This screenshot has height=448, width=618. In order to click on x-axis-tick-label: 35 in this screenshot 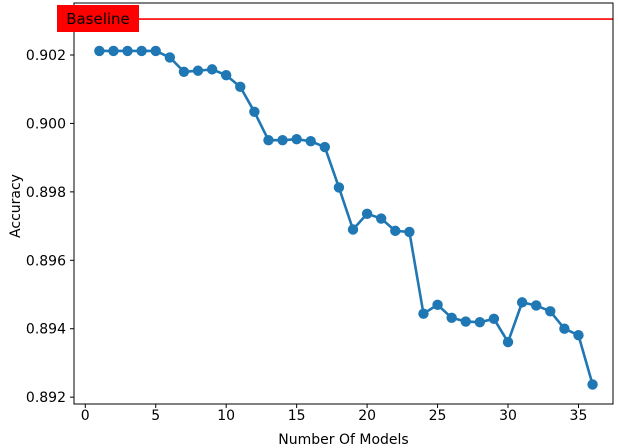, I will do `click(579, 416)`.